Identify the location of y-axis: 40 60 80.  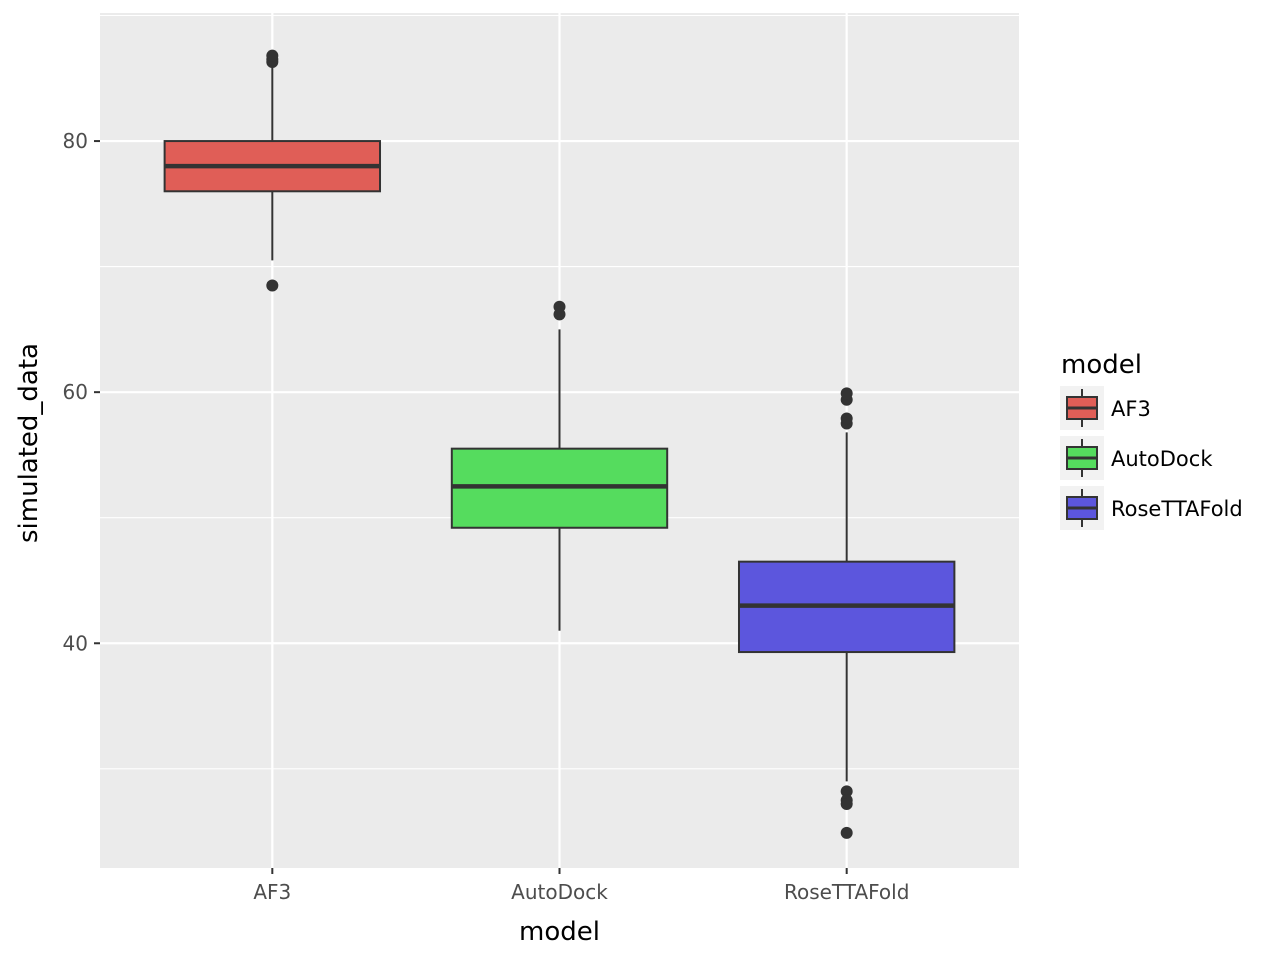
(81, 392).